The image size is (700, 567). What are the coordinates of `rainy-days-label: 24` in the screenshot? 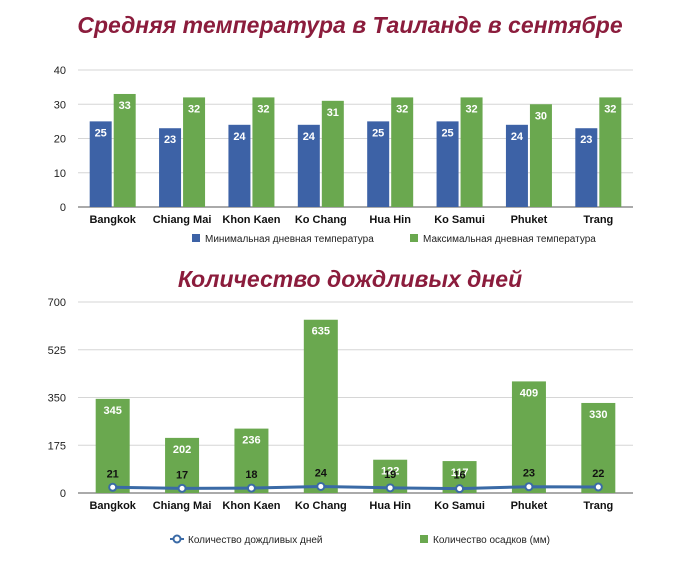 It's located at (321, 473).